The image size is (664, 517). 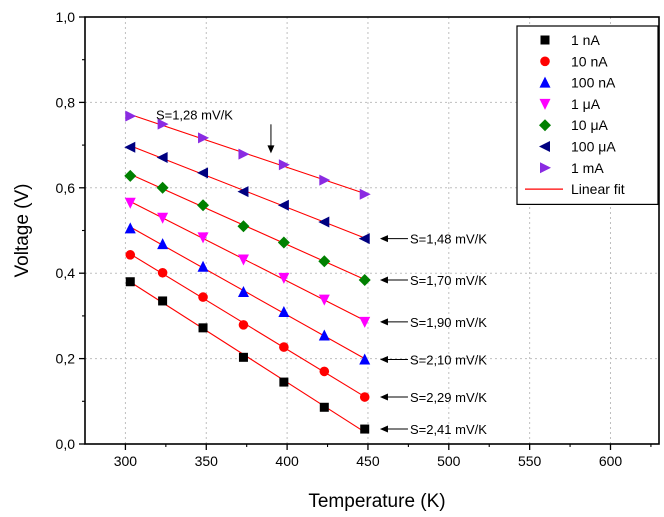 I want to click on annotation-label: S=1,90 mV/K, so click(x=448, y=322).